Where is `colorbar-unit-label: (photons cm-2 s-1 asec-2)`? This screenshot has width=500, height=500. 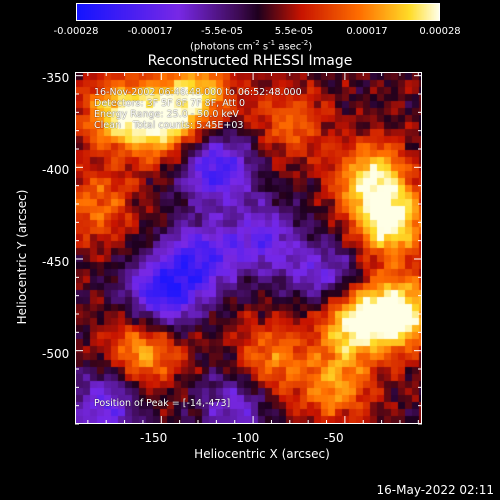
colorbar-unit-label: (photons cm-2 s-1 asec-2) is located at coordinates (251, 46).